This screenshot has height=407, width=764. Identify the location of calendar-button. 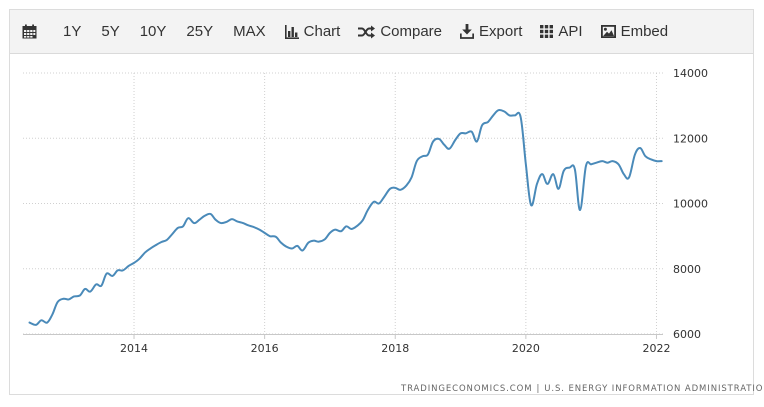
(31, 32).